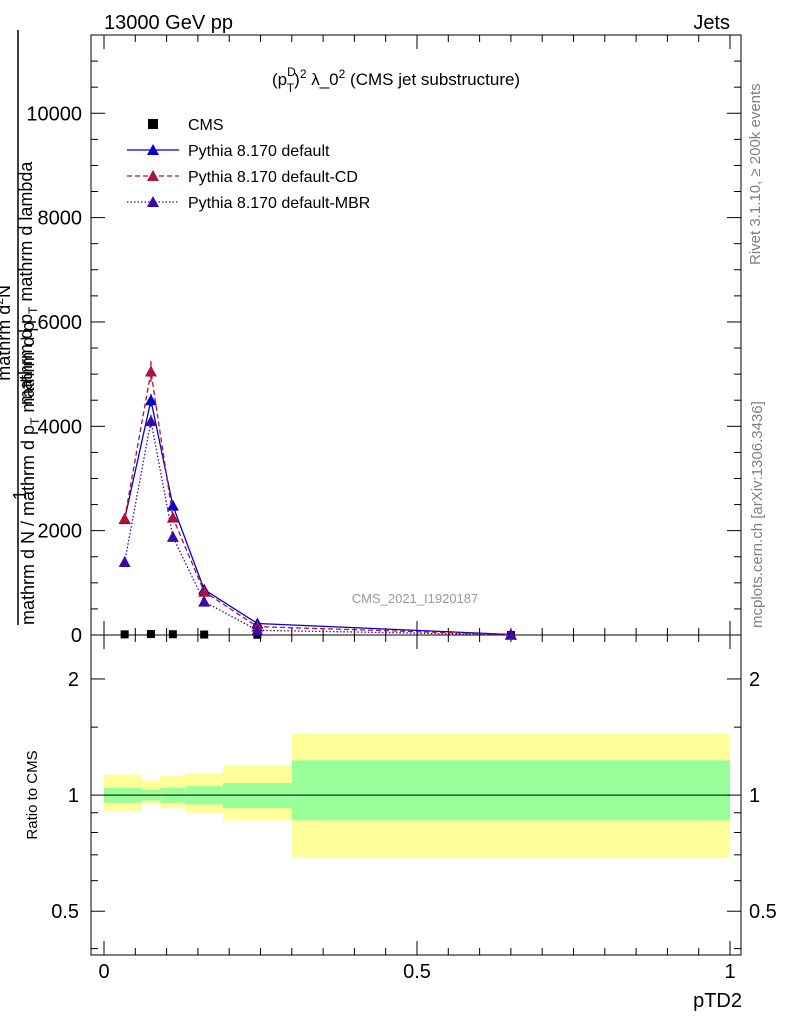 The height and width of the screenshot is (1024, 786). What do you see at coordinates (763, 912) in the screenshot?
I see `ratio-ytick-label-right: 0.5` at bounding box center [763, 912].